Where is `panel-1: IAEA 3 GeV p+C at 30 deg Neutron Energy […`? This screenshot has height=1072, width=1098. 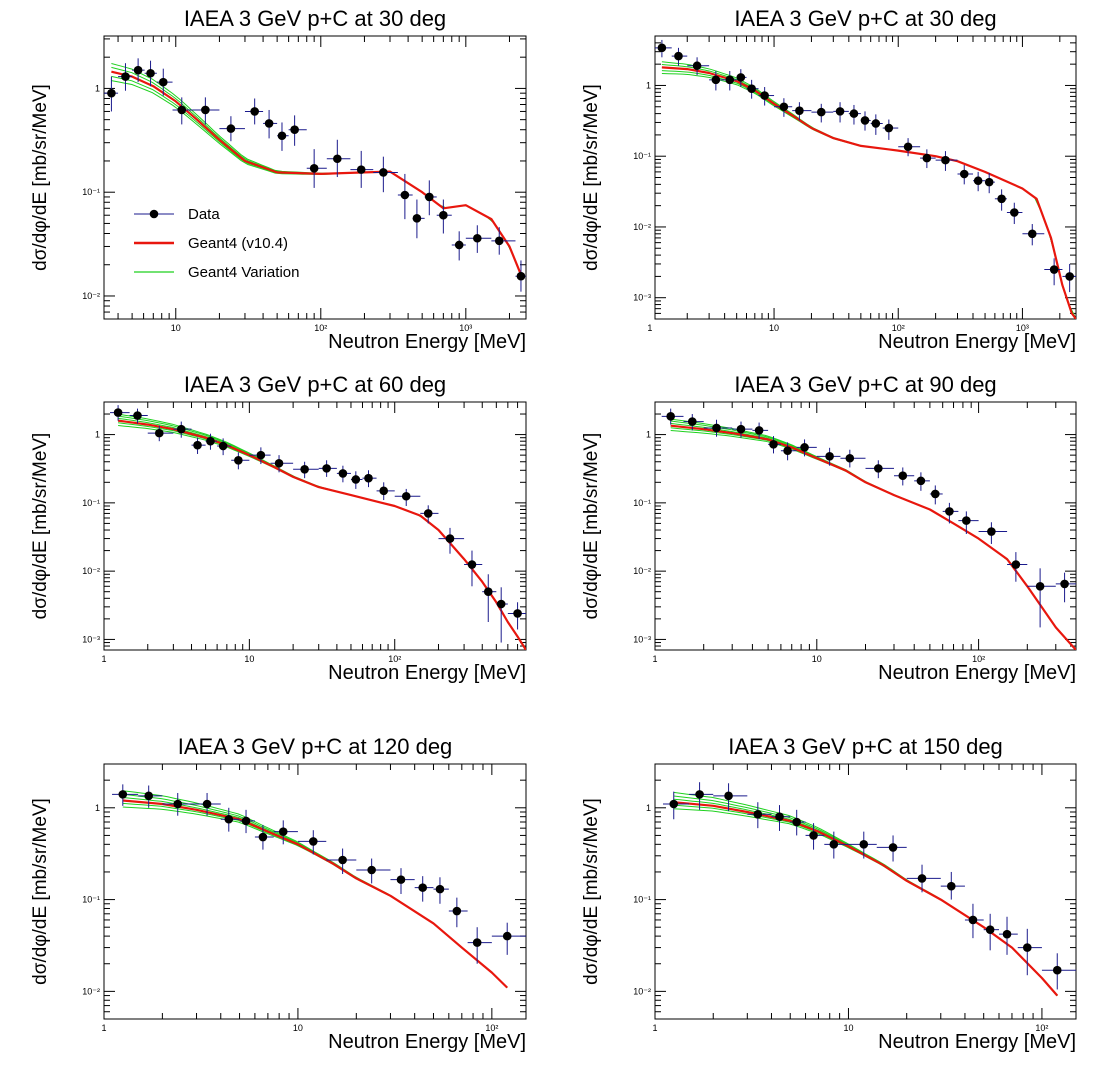
panel-1: IAEA 3 GeV p+C at 30 deg Neutron Energy [… is located at coordinates (278, 179).